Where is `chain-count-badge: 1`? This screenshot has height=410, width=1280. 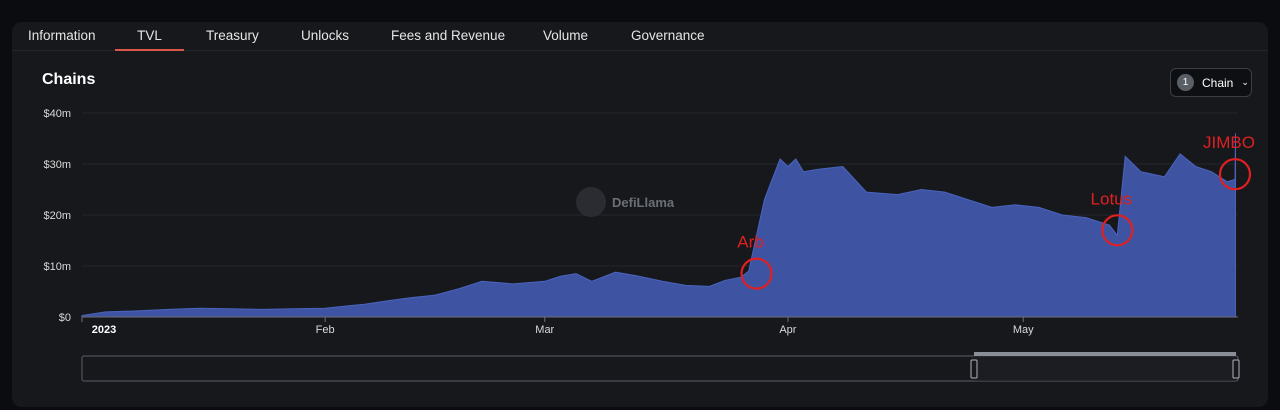
chain-count-badge: 1 is located at coordinates (1185, 82).